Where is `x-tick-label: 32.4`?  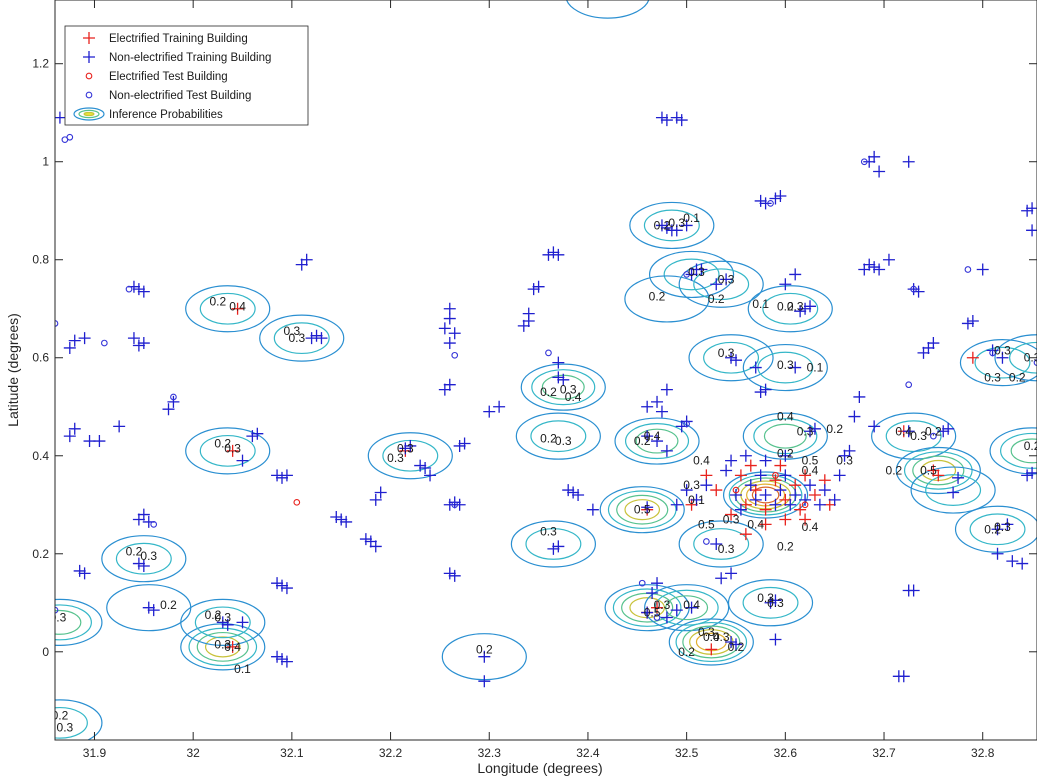 x-tick-label: 32.4 is located at coordinates (588, 753).